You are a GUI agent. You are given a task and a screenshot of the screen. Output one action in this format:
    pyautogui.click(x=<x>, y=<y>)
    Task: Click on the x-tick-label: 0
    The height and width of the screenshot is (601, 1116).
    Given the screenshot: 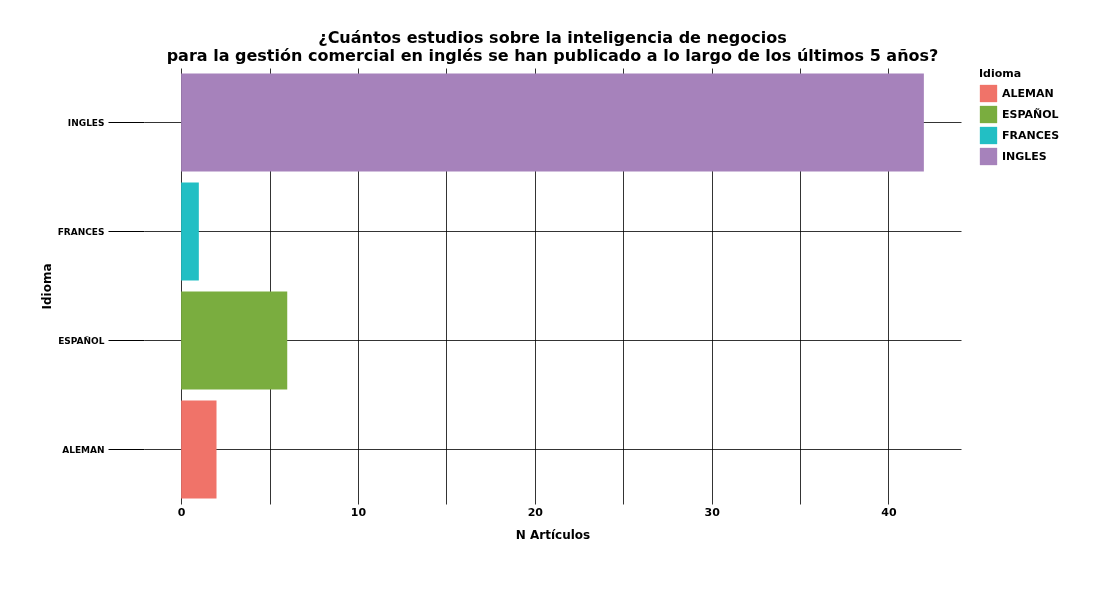 What is the action you would take?
    pyautogui.click(x=181, y=512)
    